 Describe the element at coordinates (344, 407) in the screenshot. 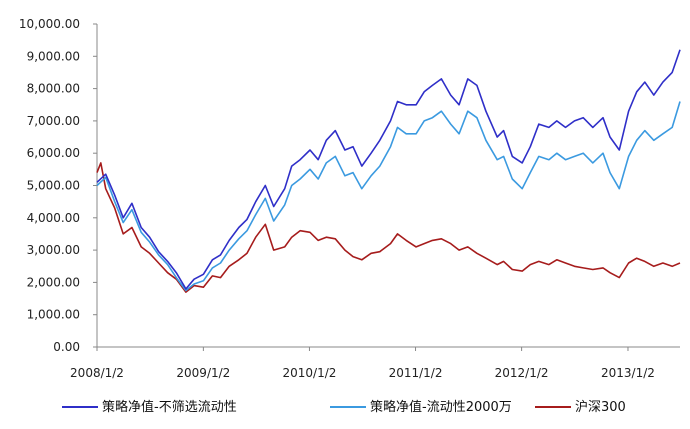

I see `legend: 策略净值-不筛选流动性 策略净值-流动性2000万 沪深300` at that location.